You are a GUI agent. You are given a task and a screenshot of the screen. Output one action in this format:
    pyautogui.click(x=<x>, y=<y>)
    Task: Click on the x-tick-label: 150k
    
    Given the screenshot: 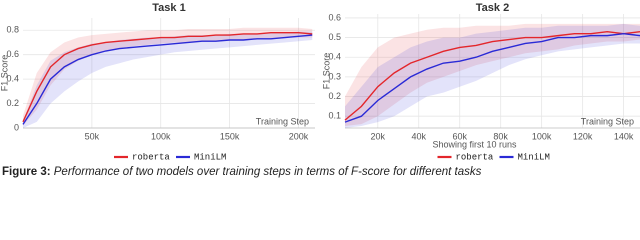 What is the action you would take?
    pyautogui.click(x=230, y=136)
    